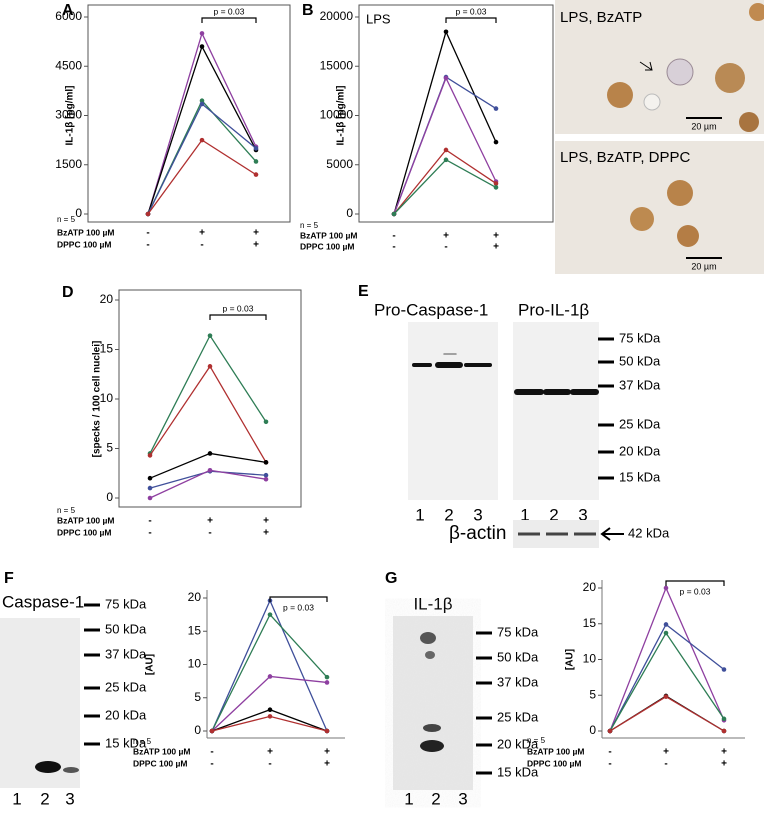  What do you see at coordinates (44, 798) in the screenshot?
I see `lane-label: 2` at bounding box center [44, 798].